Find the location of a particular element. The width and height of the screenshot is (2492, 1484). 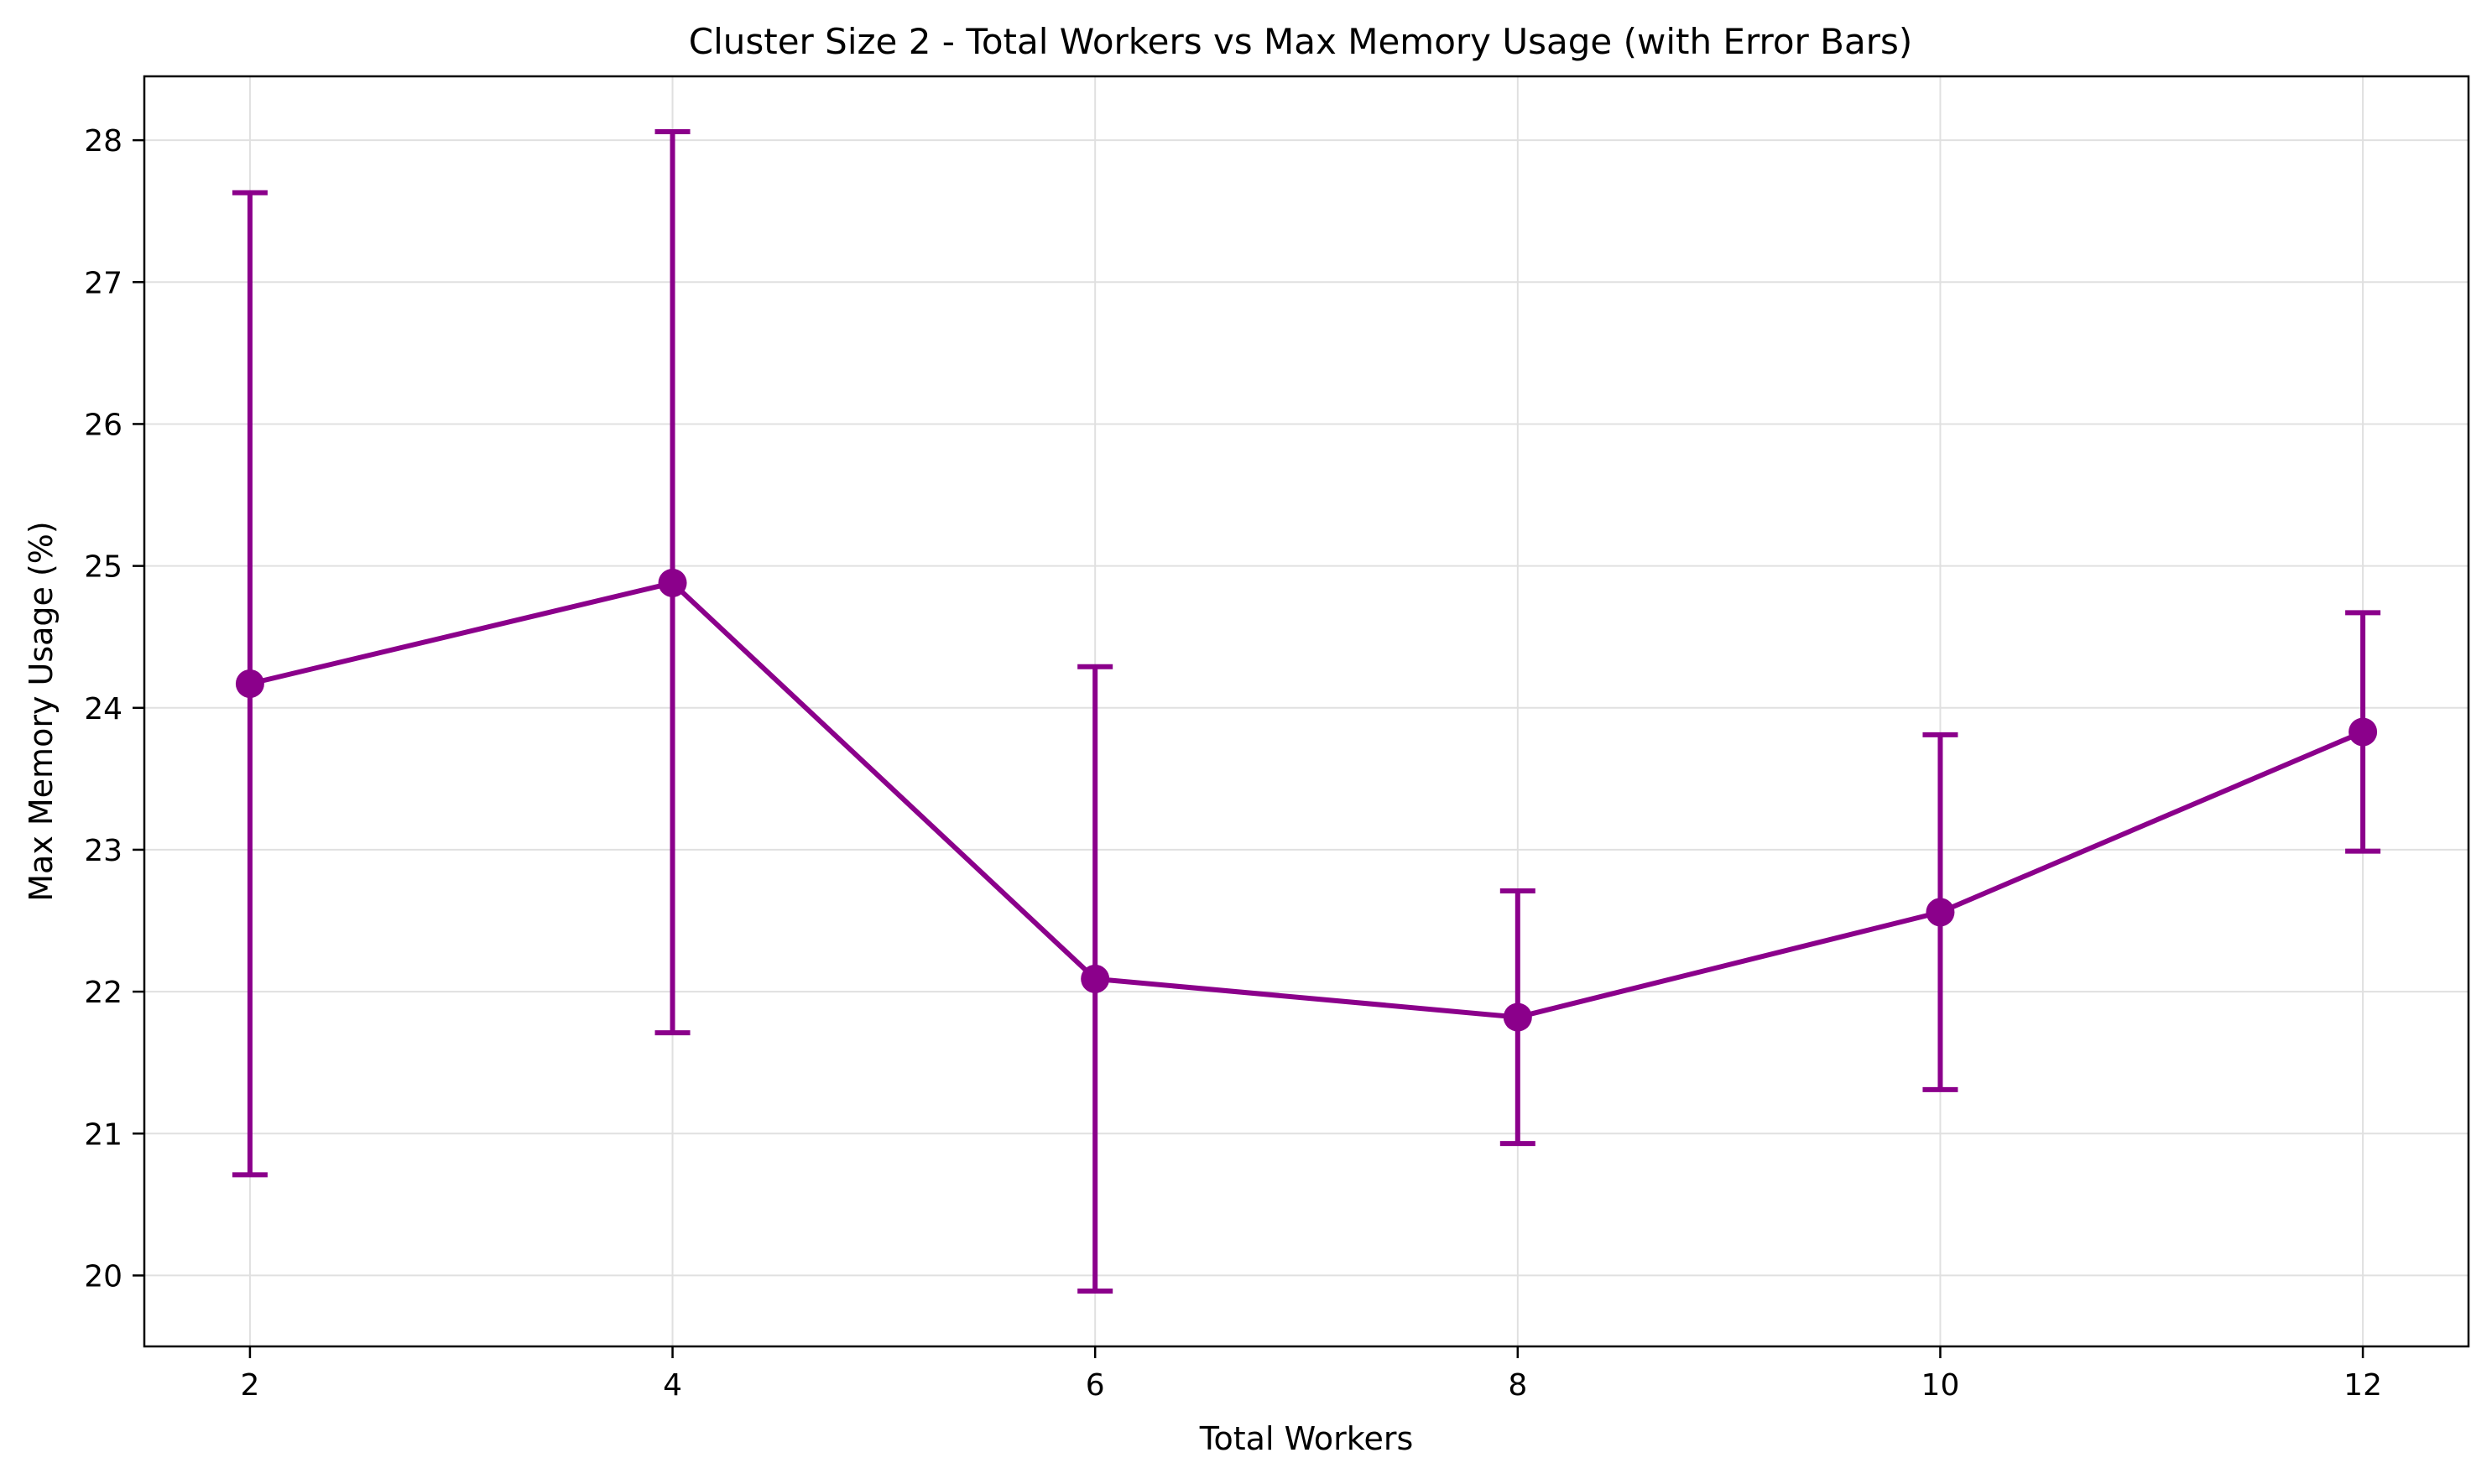

x-tick-label-10: 10 is located at coordinates (1940, 1385).